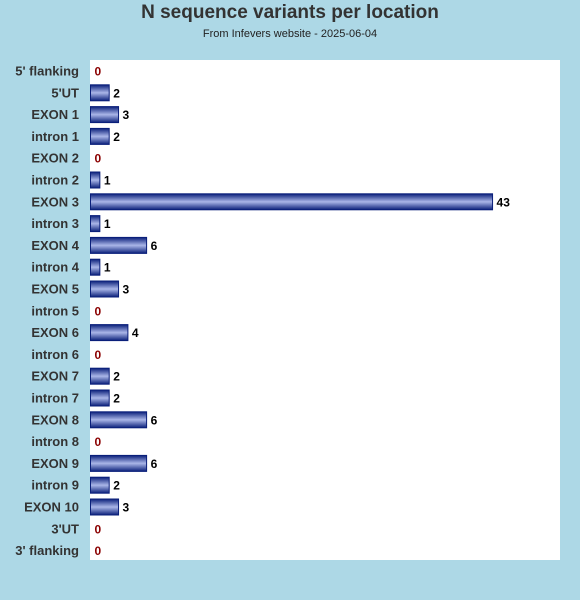 Image resolution: width=580 pixels, height=600 pixels. What do you see at coordinates (98, 551) in the screenshot?
I see `value-label-3-flanking: 0` at bounding box center [98, 551].